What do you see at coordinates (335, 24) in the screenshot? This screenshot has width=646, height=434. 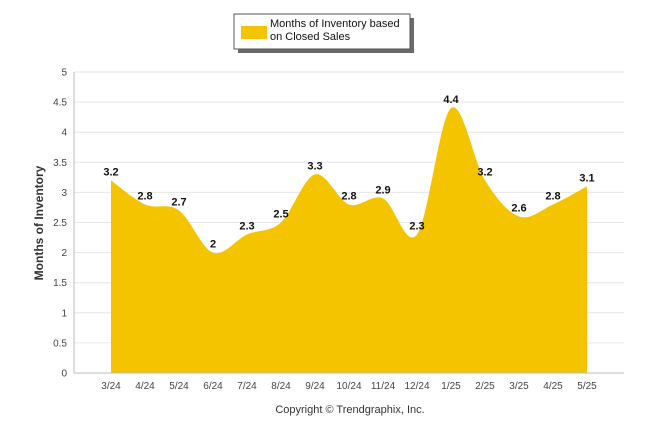 I see `legend-label-line1: Months of Inventory based` at bounding box center [335, 24].